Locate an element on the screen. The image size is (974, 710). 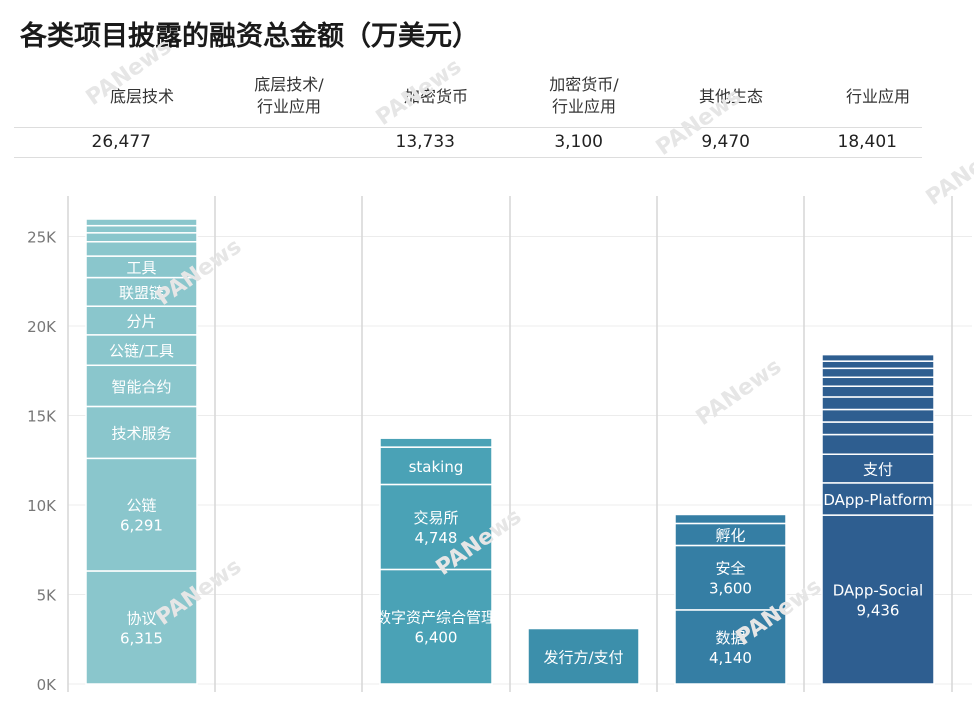
column-header-line: 加密货币 is located at coordinates (435, 96).